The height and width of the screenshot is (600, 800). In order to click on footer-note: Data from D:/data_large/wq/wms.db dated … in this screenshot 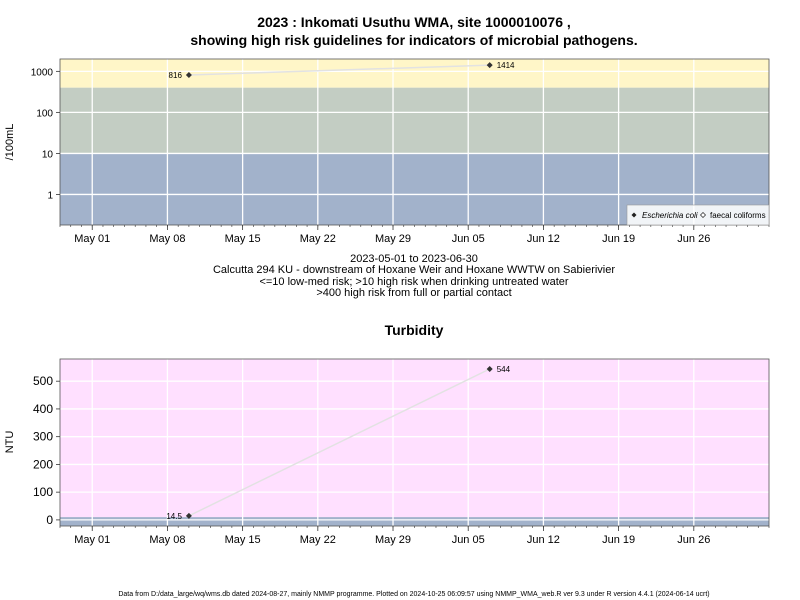, I will do `click(413, 594)`.